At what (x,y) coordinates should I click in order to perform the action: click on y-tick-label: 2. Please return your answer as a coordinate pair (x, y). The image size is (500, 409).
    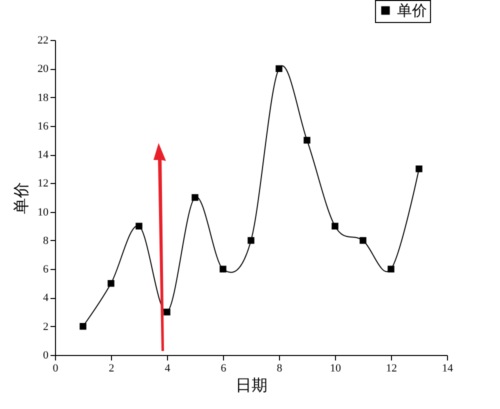
    Looking at the image, I should click on (45, 326).